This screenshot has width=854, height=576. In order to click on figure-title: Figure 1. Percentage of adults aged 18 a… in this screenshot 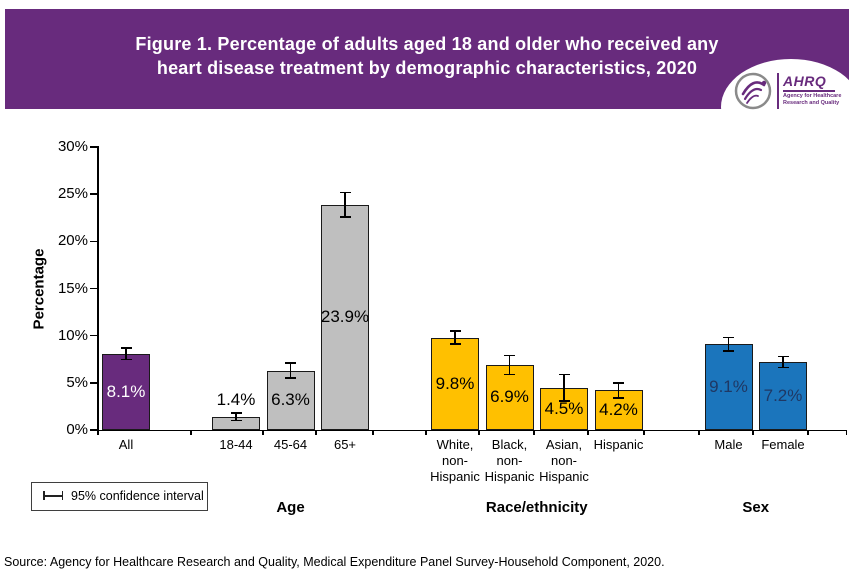, I will do `click(427, 56)`.